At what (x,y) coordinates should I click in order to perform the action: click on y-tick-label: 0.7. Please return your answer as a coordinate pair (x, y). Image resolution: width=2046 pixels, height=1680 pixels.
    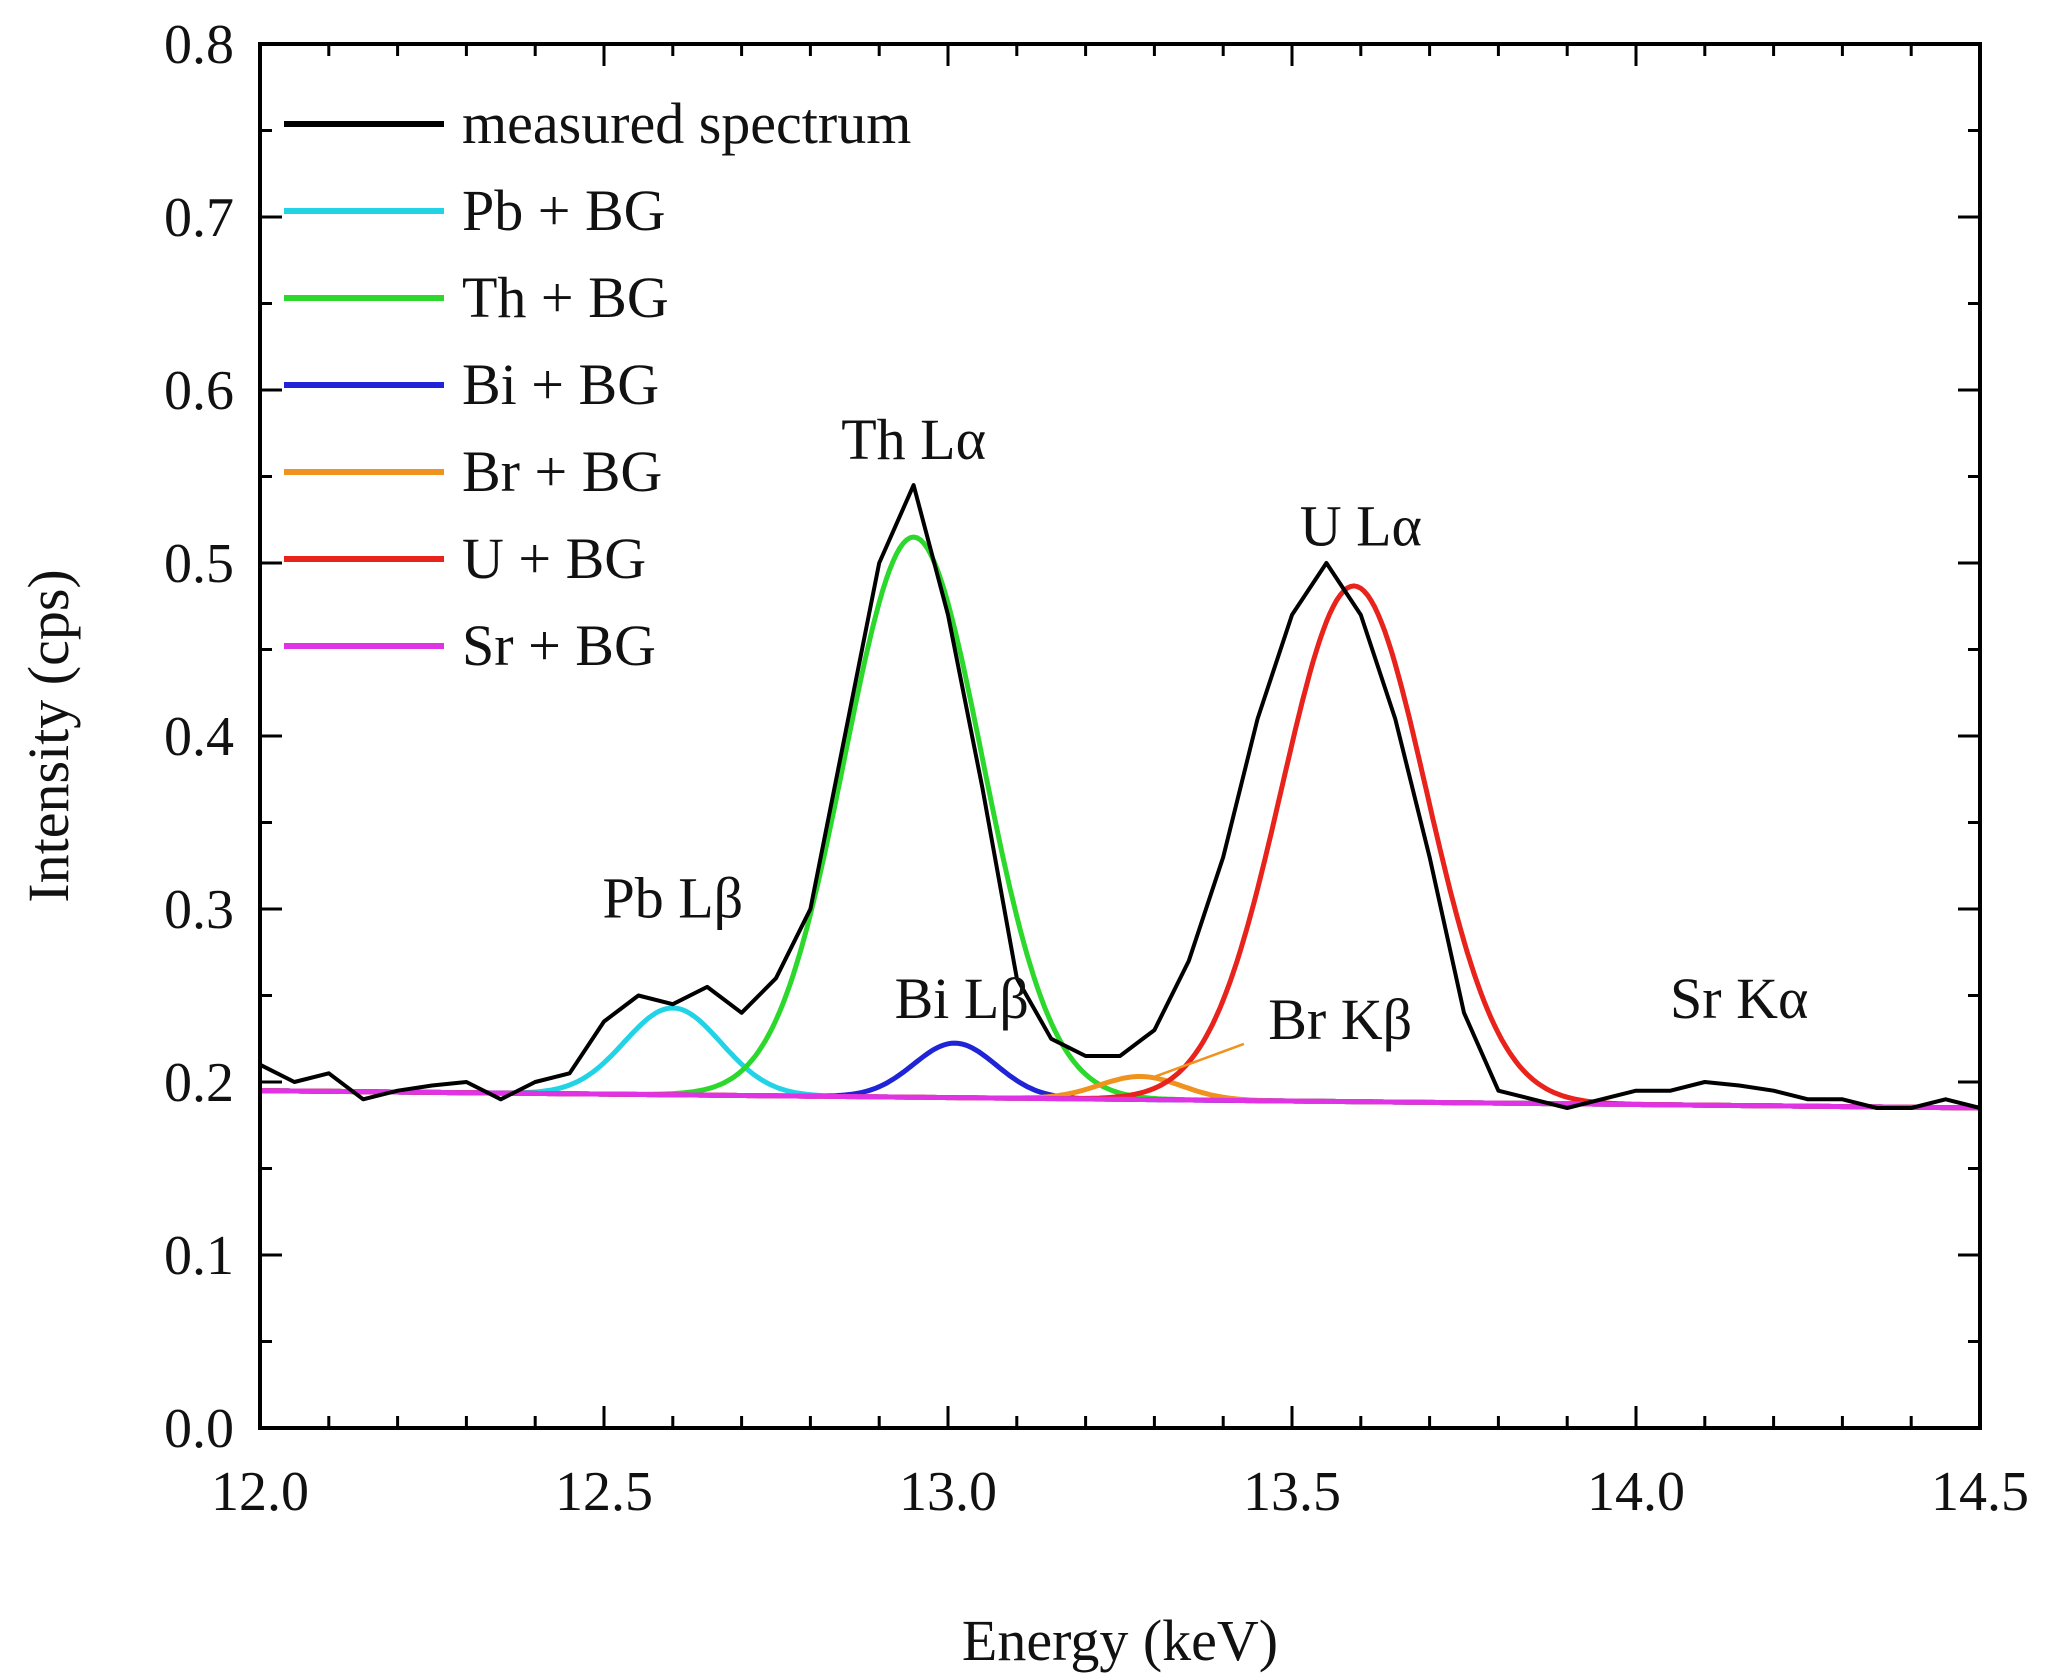
    Looking at the image, I should click on (199, 218).